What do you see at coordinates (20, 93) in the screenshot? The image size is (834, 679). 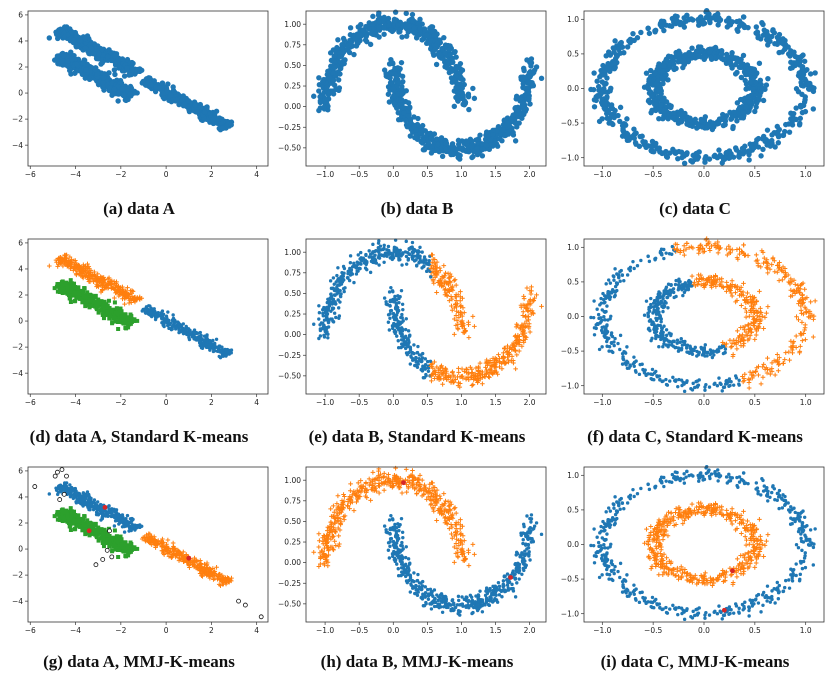 I see `y-tick-label: 0` at bounding box center [20, 93].